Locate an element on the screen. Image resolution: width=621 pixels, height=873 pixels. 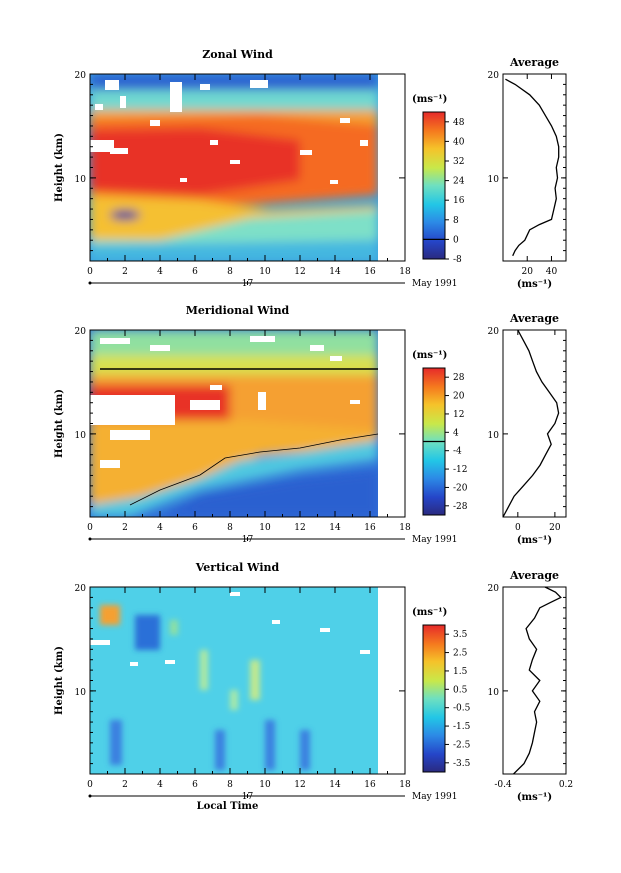
zonal-wind-image is located at coordinates (234, 167).